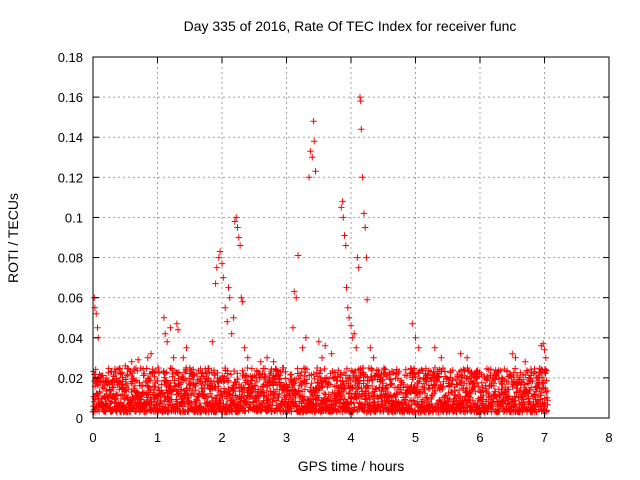 Image resolution: width=640 pixels, height=480 pixels. Describe the element at coordinates (608, 437) in the screenshot. I see `x-tick-label: 8` at that location.